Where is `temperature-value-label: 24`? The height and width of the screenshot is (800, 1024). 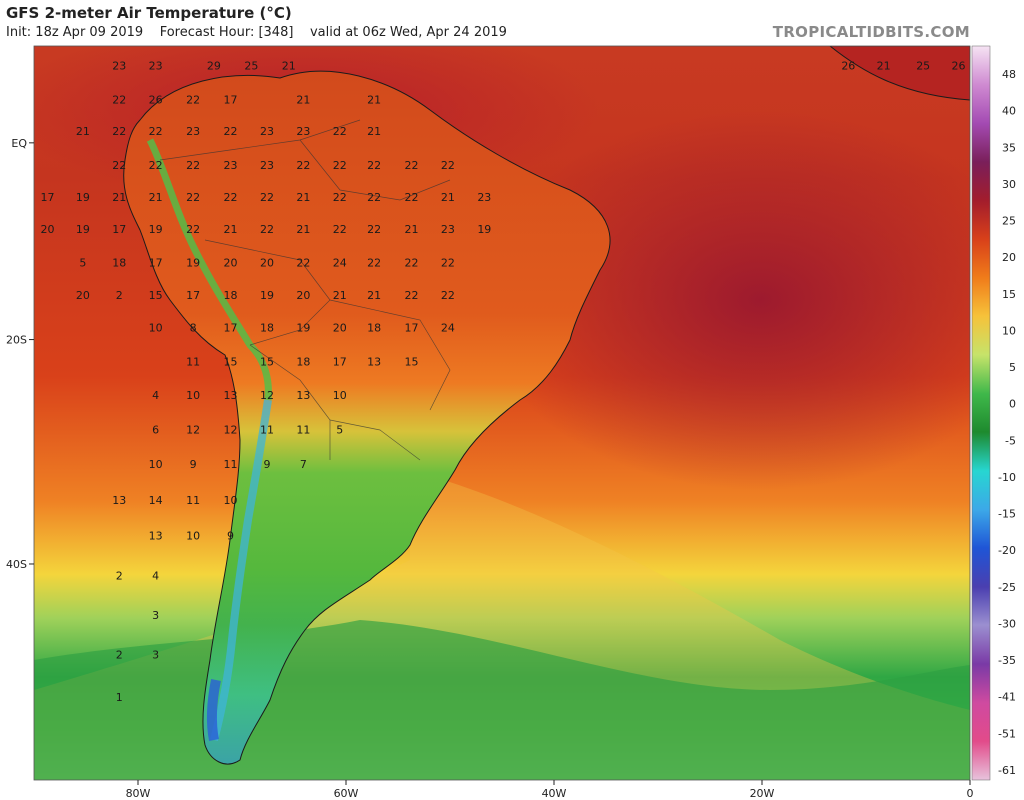
temperature-value-label: 24 is located at coordinates (340, 262).